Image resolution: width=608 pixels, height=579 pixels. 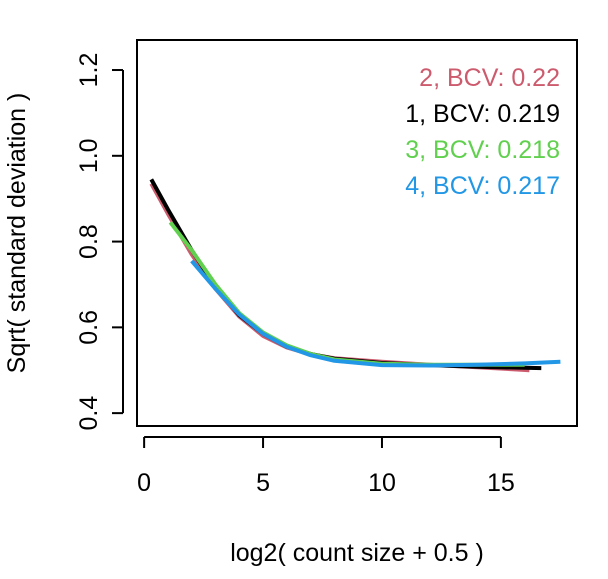 What do you see at coordinates (382, 483) in the screenshot?
I see `x-tick-label: 10` at bounding box center [382, 483].